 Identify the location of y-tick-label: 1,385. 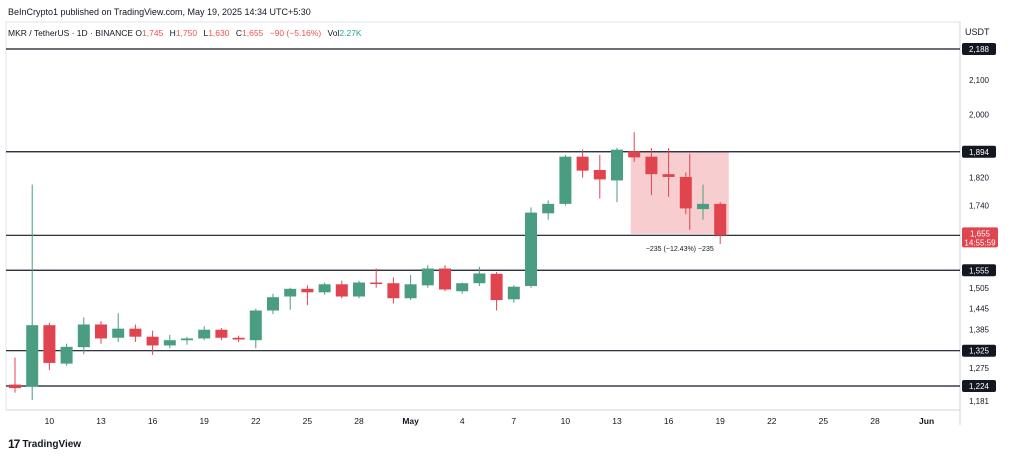
(979, 330).